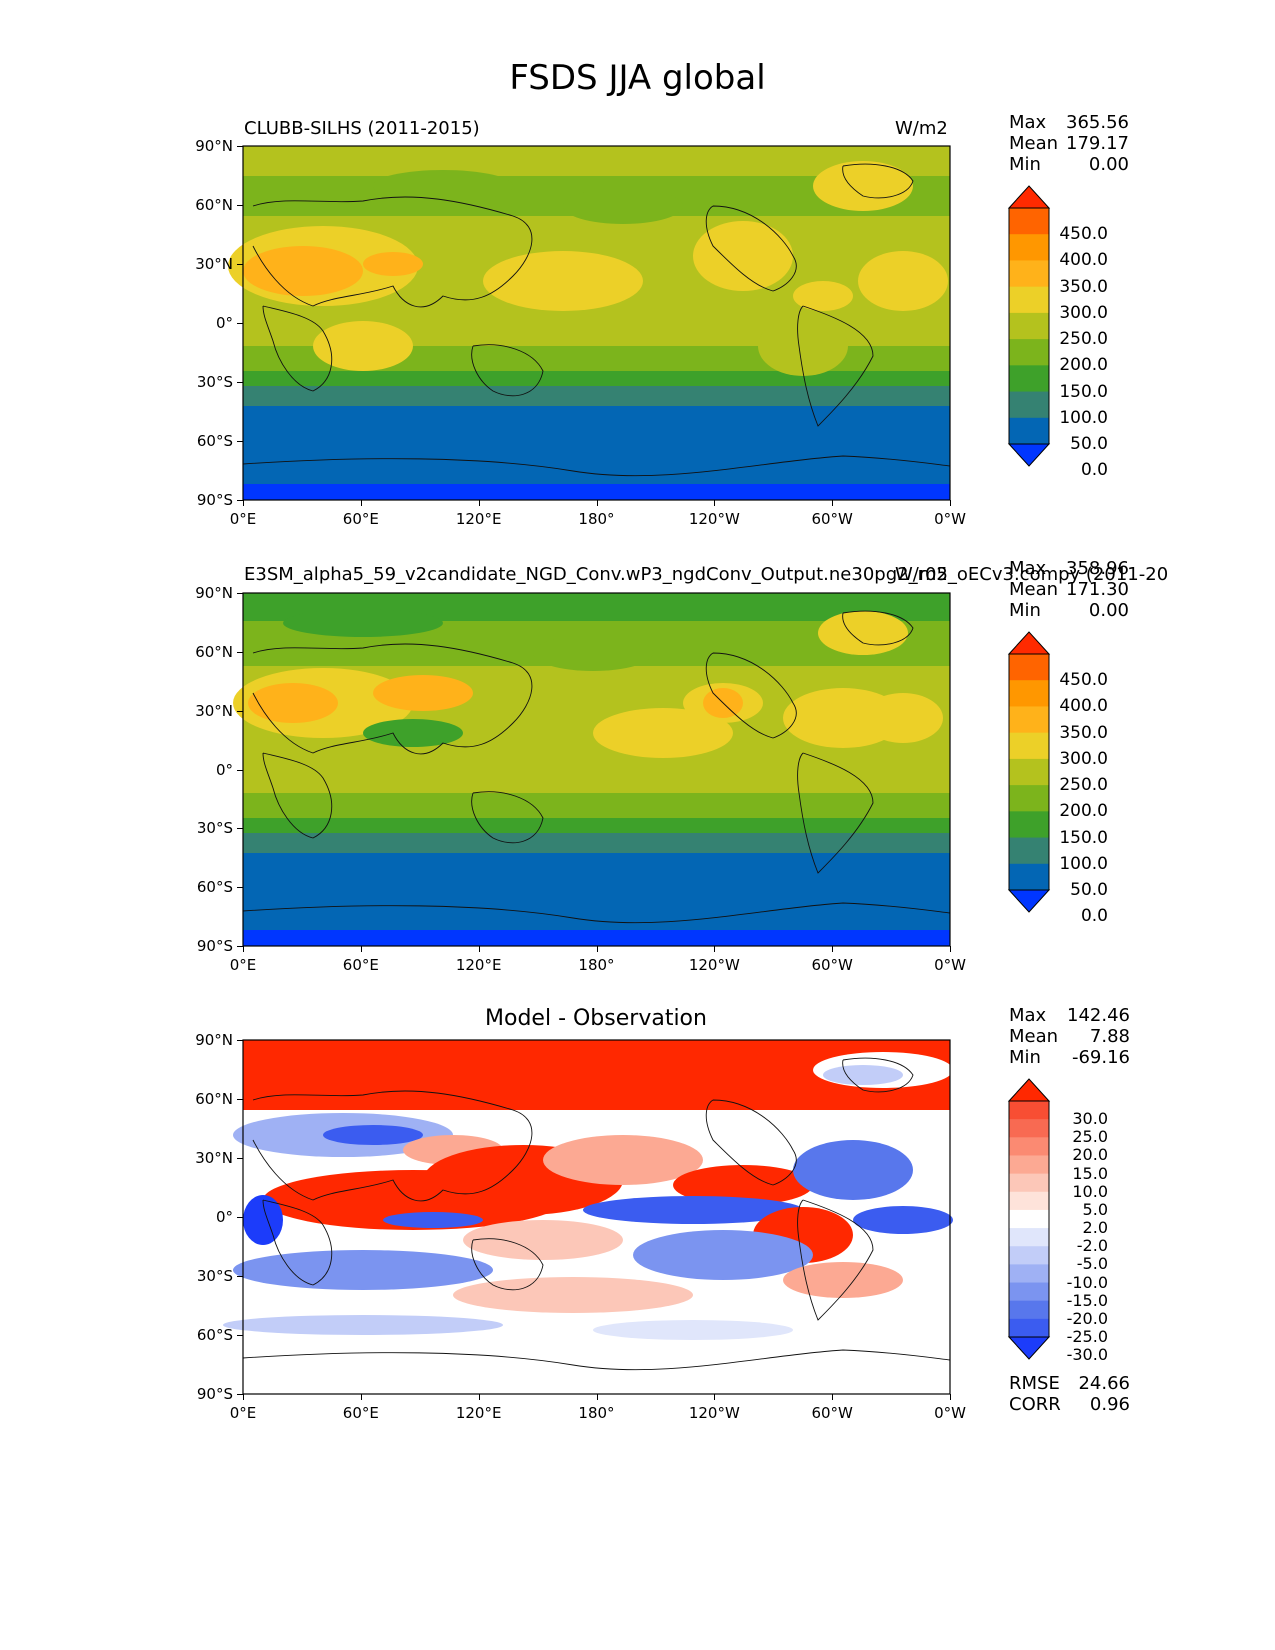  Describe the element at coordinates (1083, 811) in the screenshot. I see `colorbar-level-label: 200.0` at that location.